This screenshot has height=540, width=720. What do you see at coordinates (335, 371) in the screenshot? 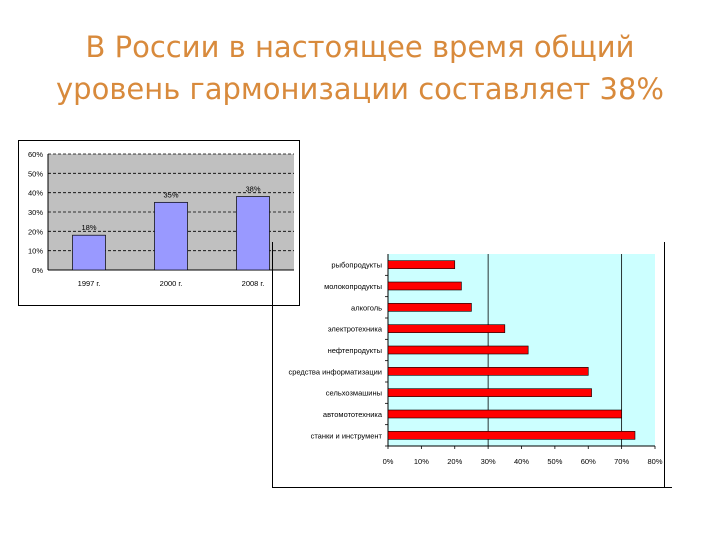
I see `y-tick-label: средства информатизации` at bounding box center [335, 371].